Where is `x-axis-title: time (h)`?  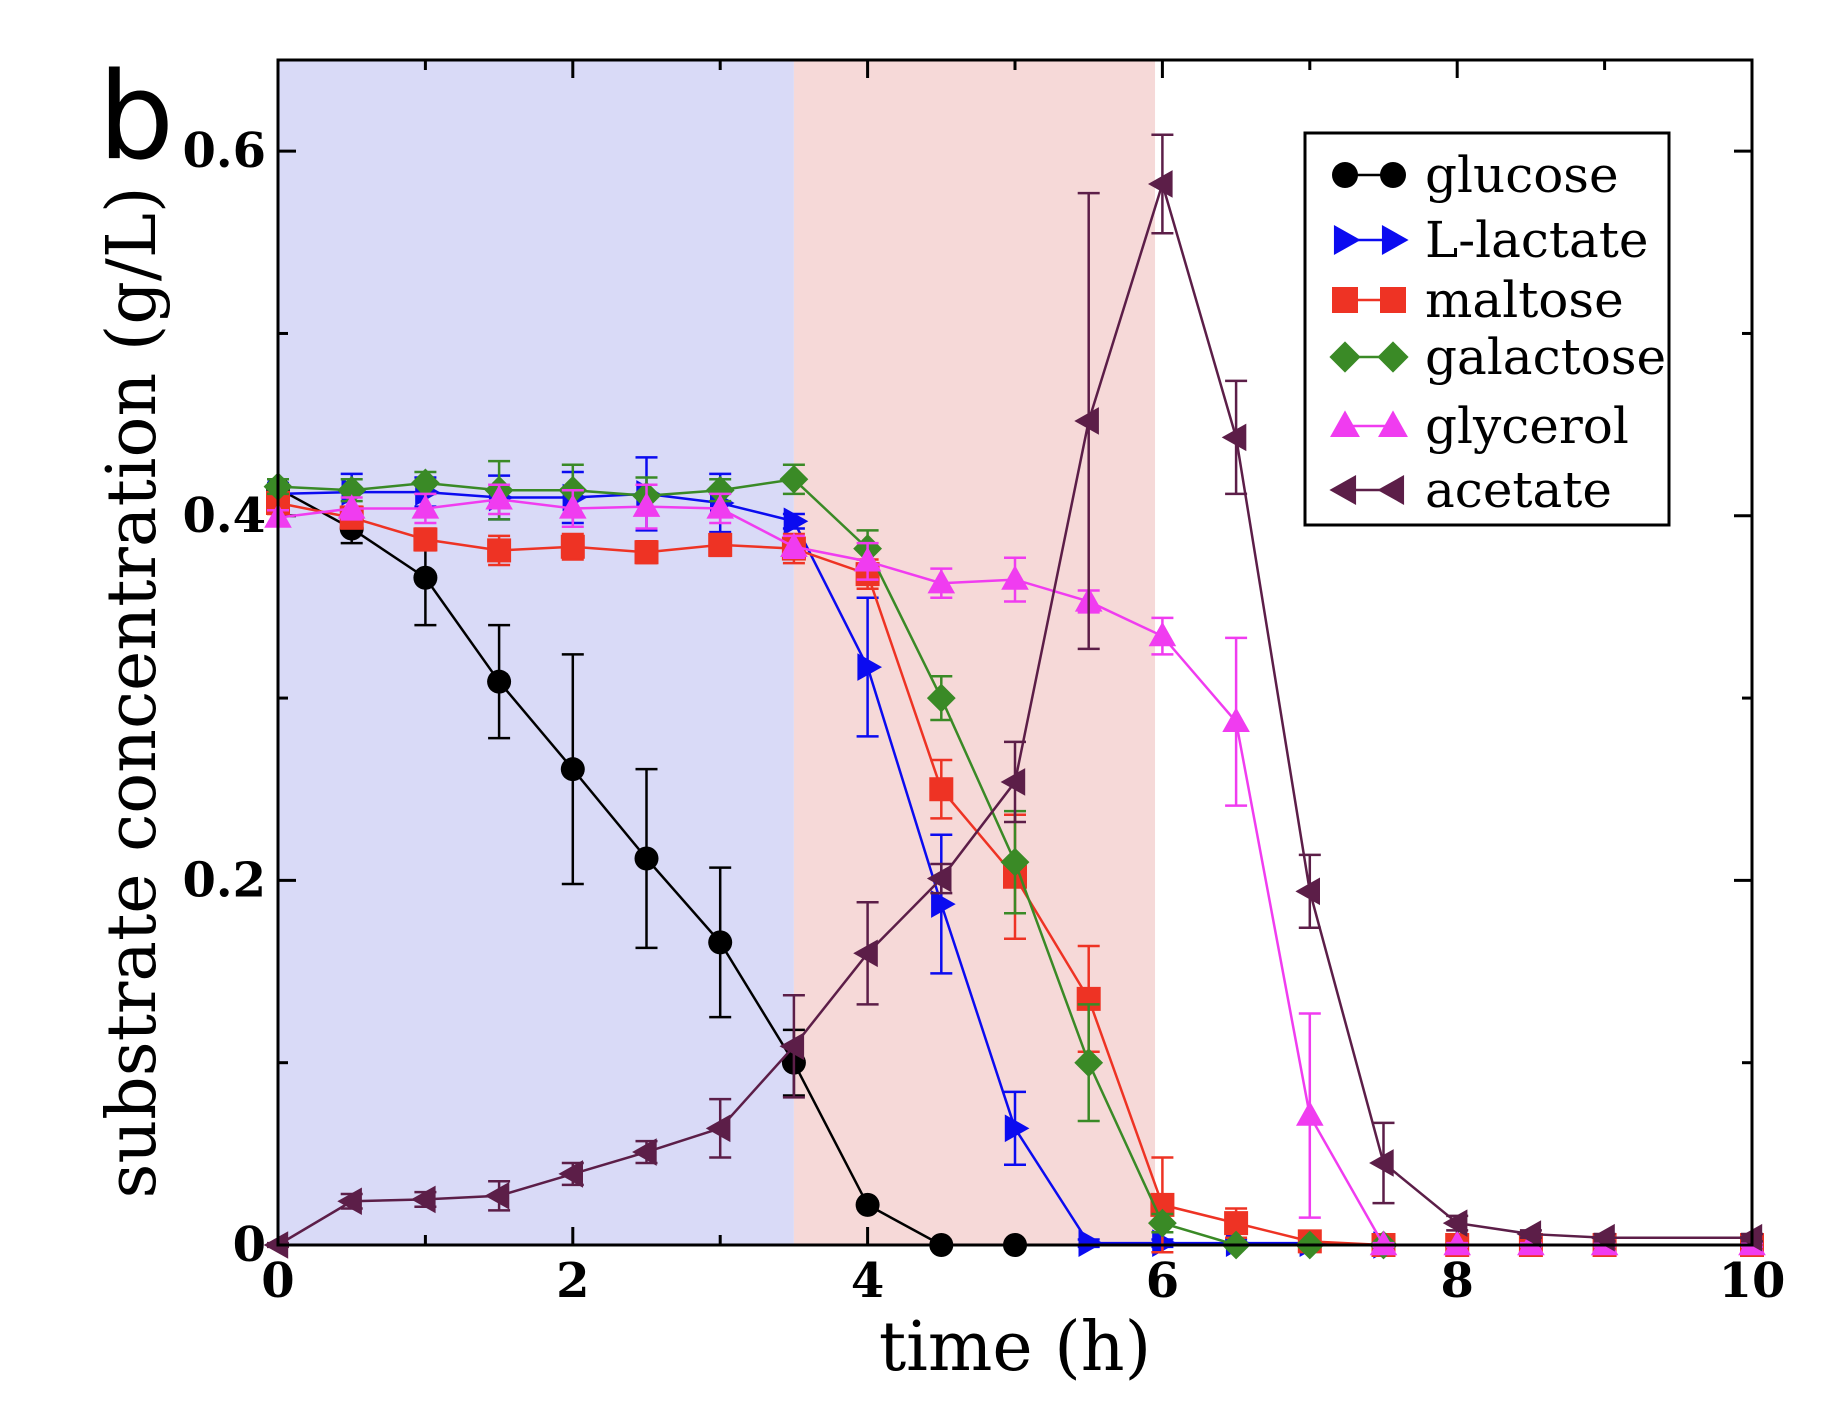 x-axis-title: time (h) is located at coordinates (1015, 1347).